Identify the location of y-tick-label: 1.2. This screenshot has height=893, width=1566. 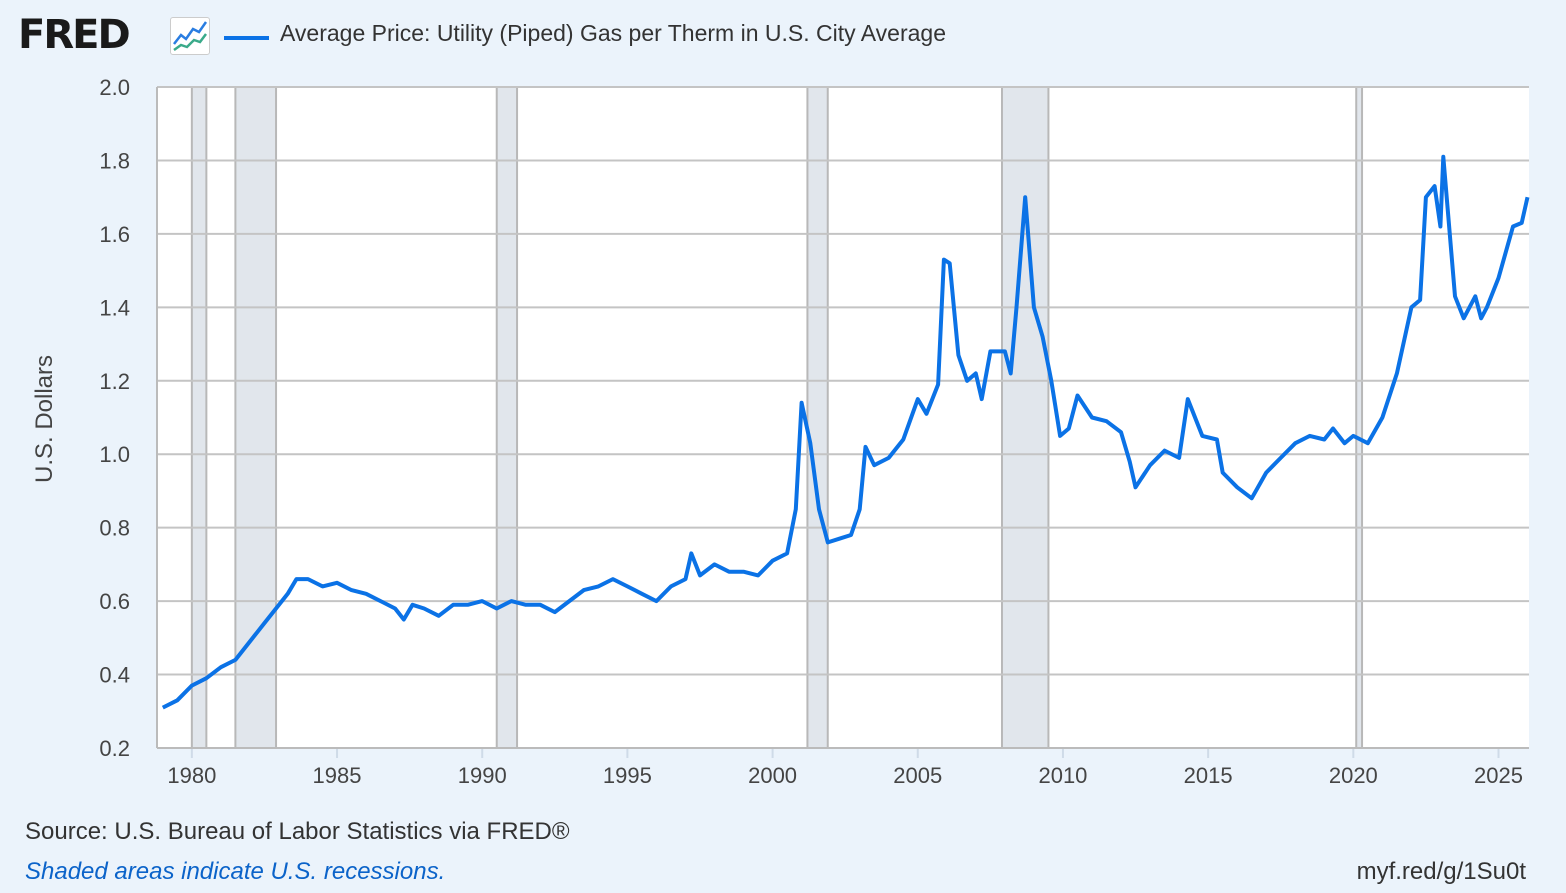
(114, 381).